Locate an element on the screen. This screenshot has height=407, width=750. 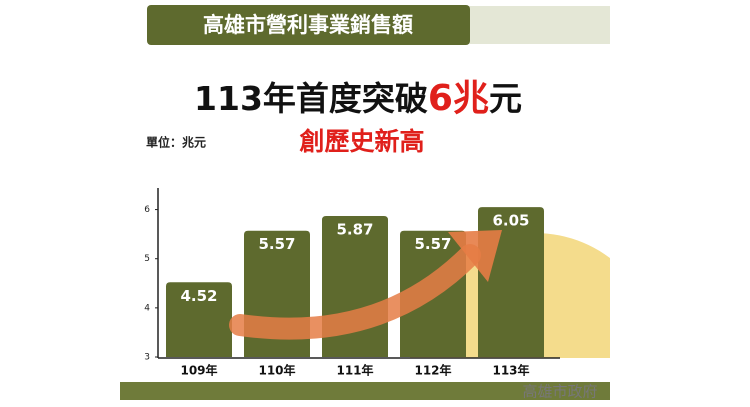
bar is located at coordinates (199, 319).